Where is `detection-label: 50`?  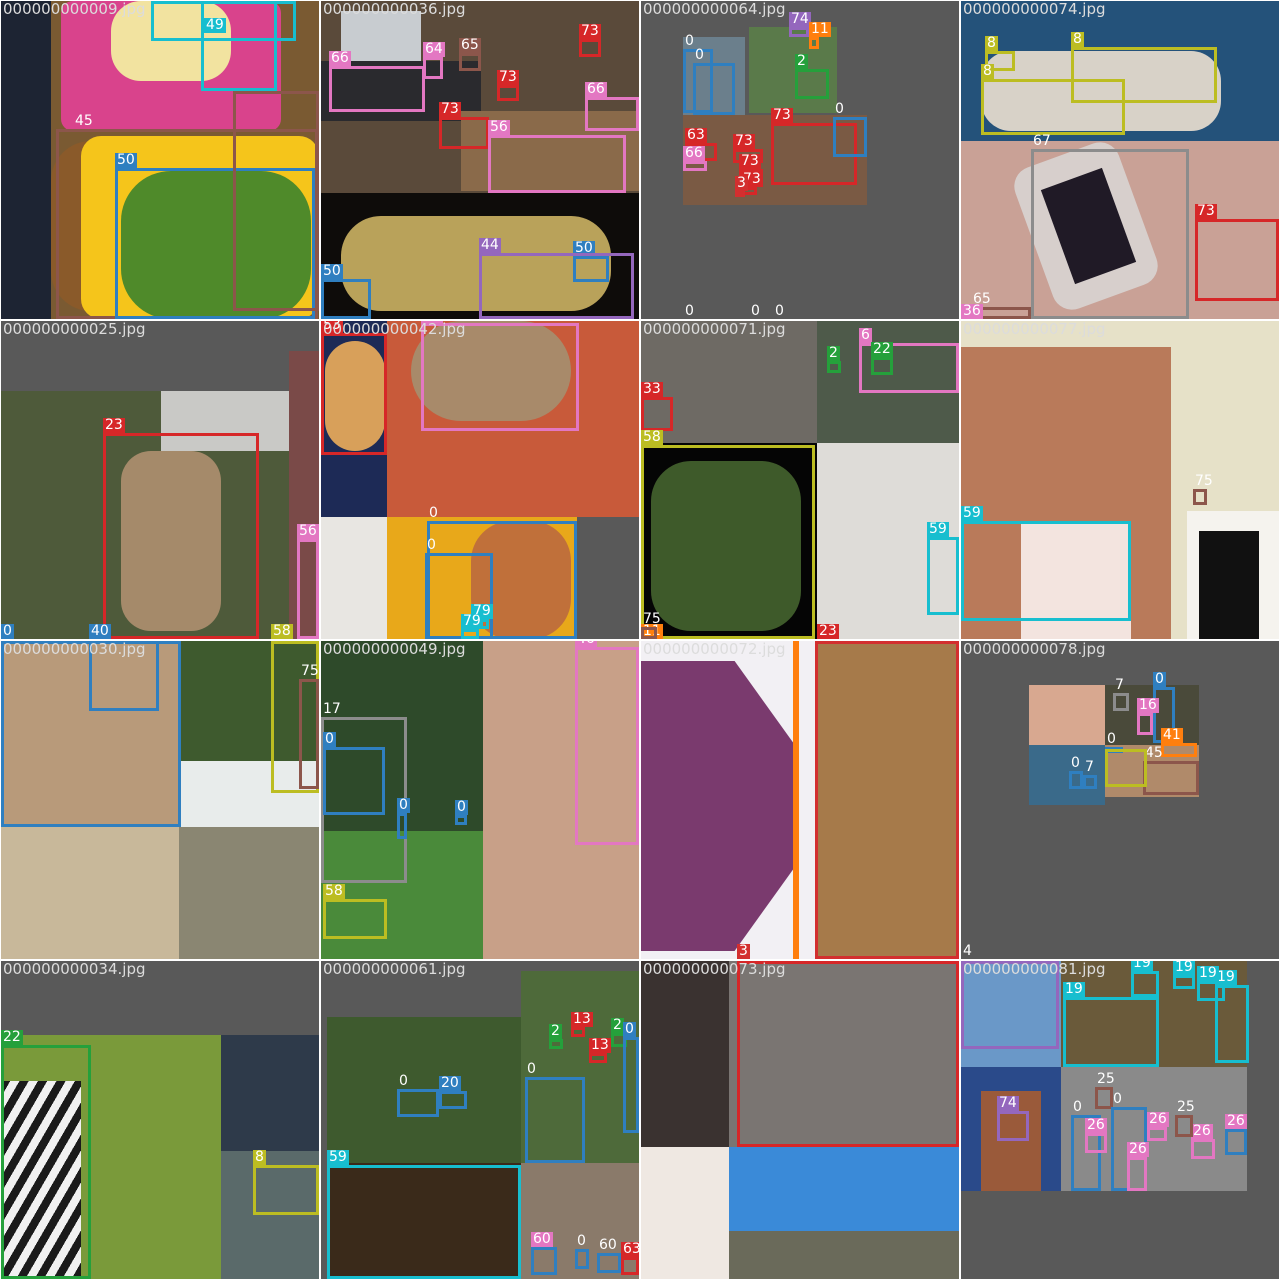 detection-label: 50 is located at coordinates (332, 271).